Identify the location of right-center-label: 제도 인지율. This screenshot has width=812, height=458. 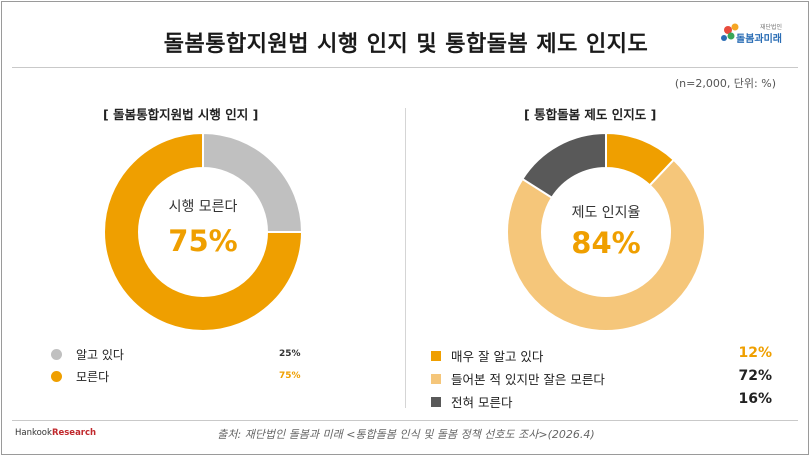
(606, 213).